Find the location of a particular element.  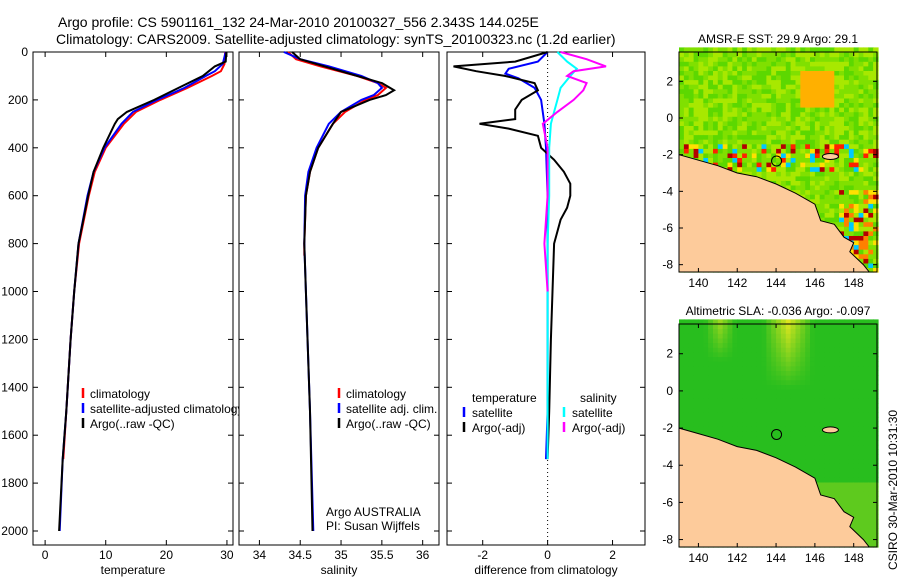

y-tick-label: -6 is located at coordinates (667, 228).